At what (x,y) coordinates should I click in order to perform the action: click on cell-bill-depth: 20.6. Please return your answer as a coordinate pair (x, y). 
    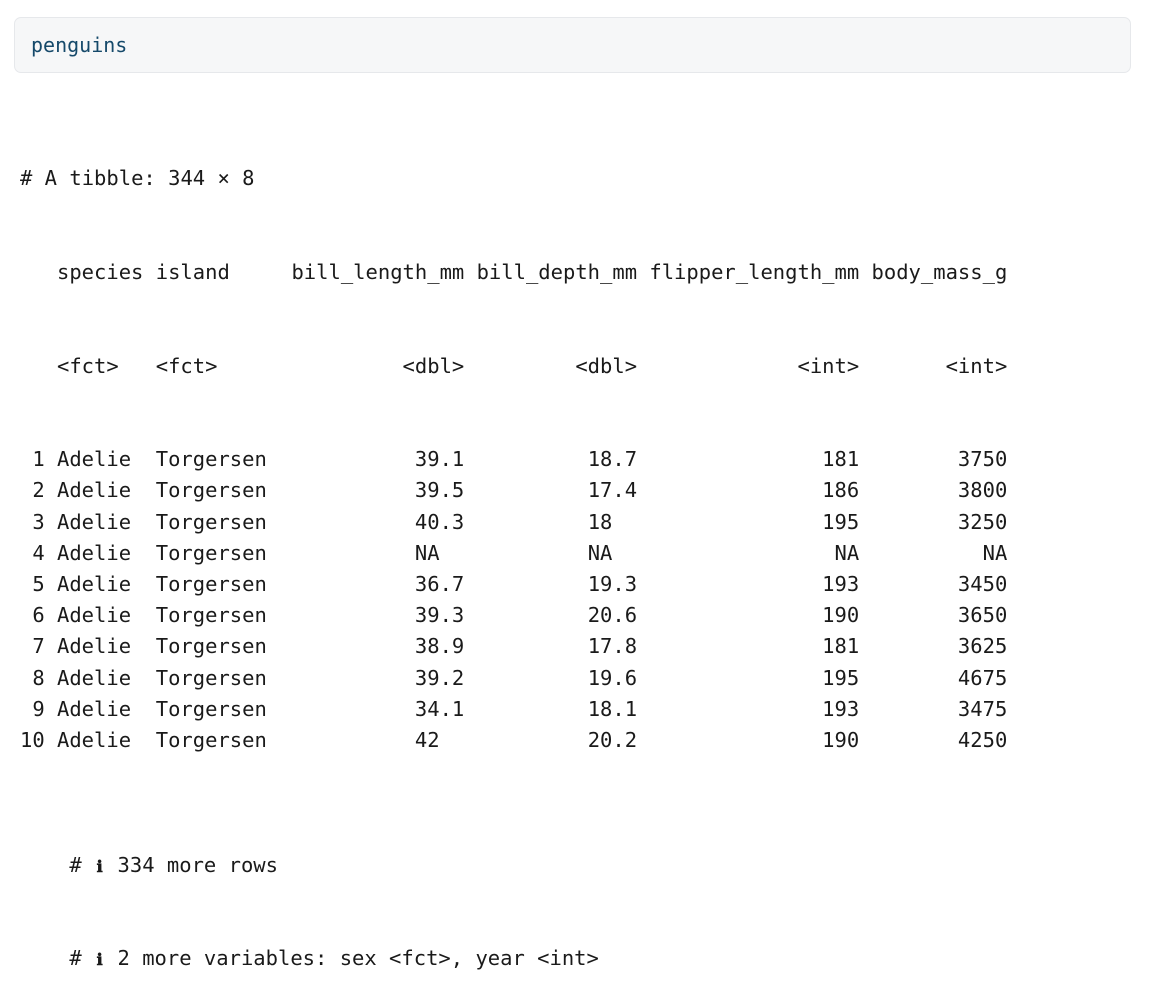
    Looking at the image, I should click on (612, 615).